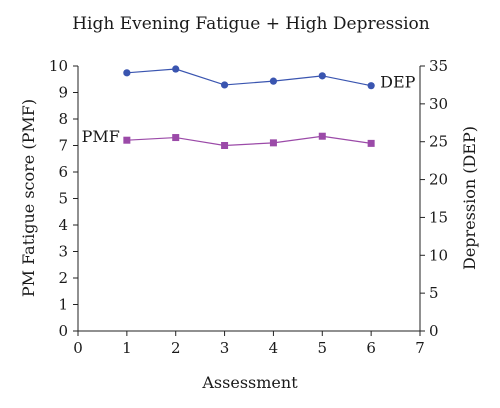 The height and width of the screenshot is (408, 500). Describe the element at coordinates (63, 199) in the screenshot. I see `y-left-tick-label: 5` at that location.